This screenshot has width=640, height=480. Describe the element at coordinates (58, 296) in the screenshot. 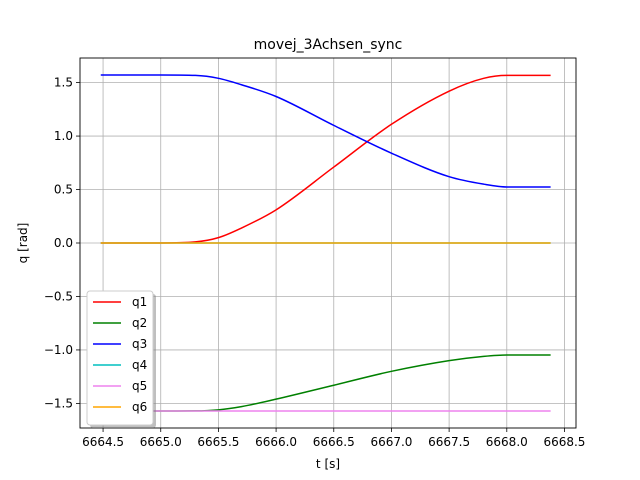

I see `y-tick-label: −0.5` at that location.